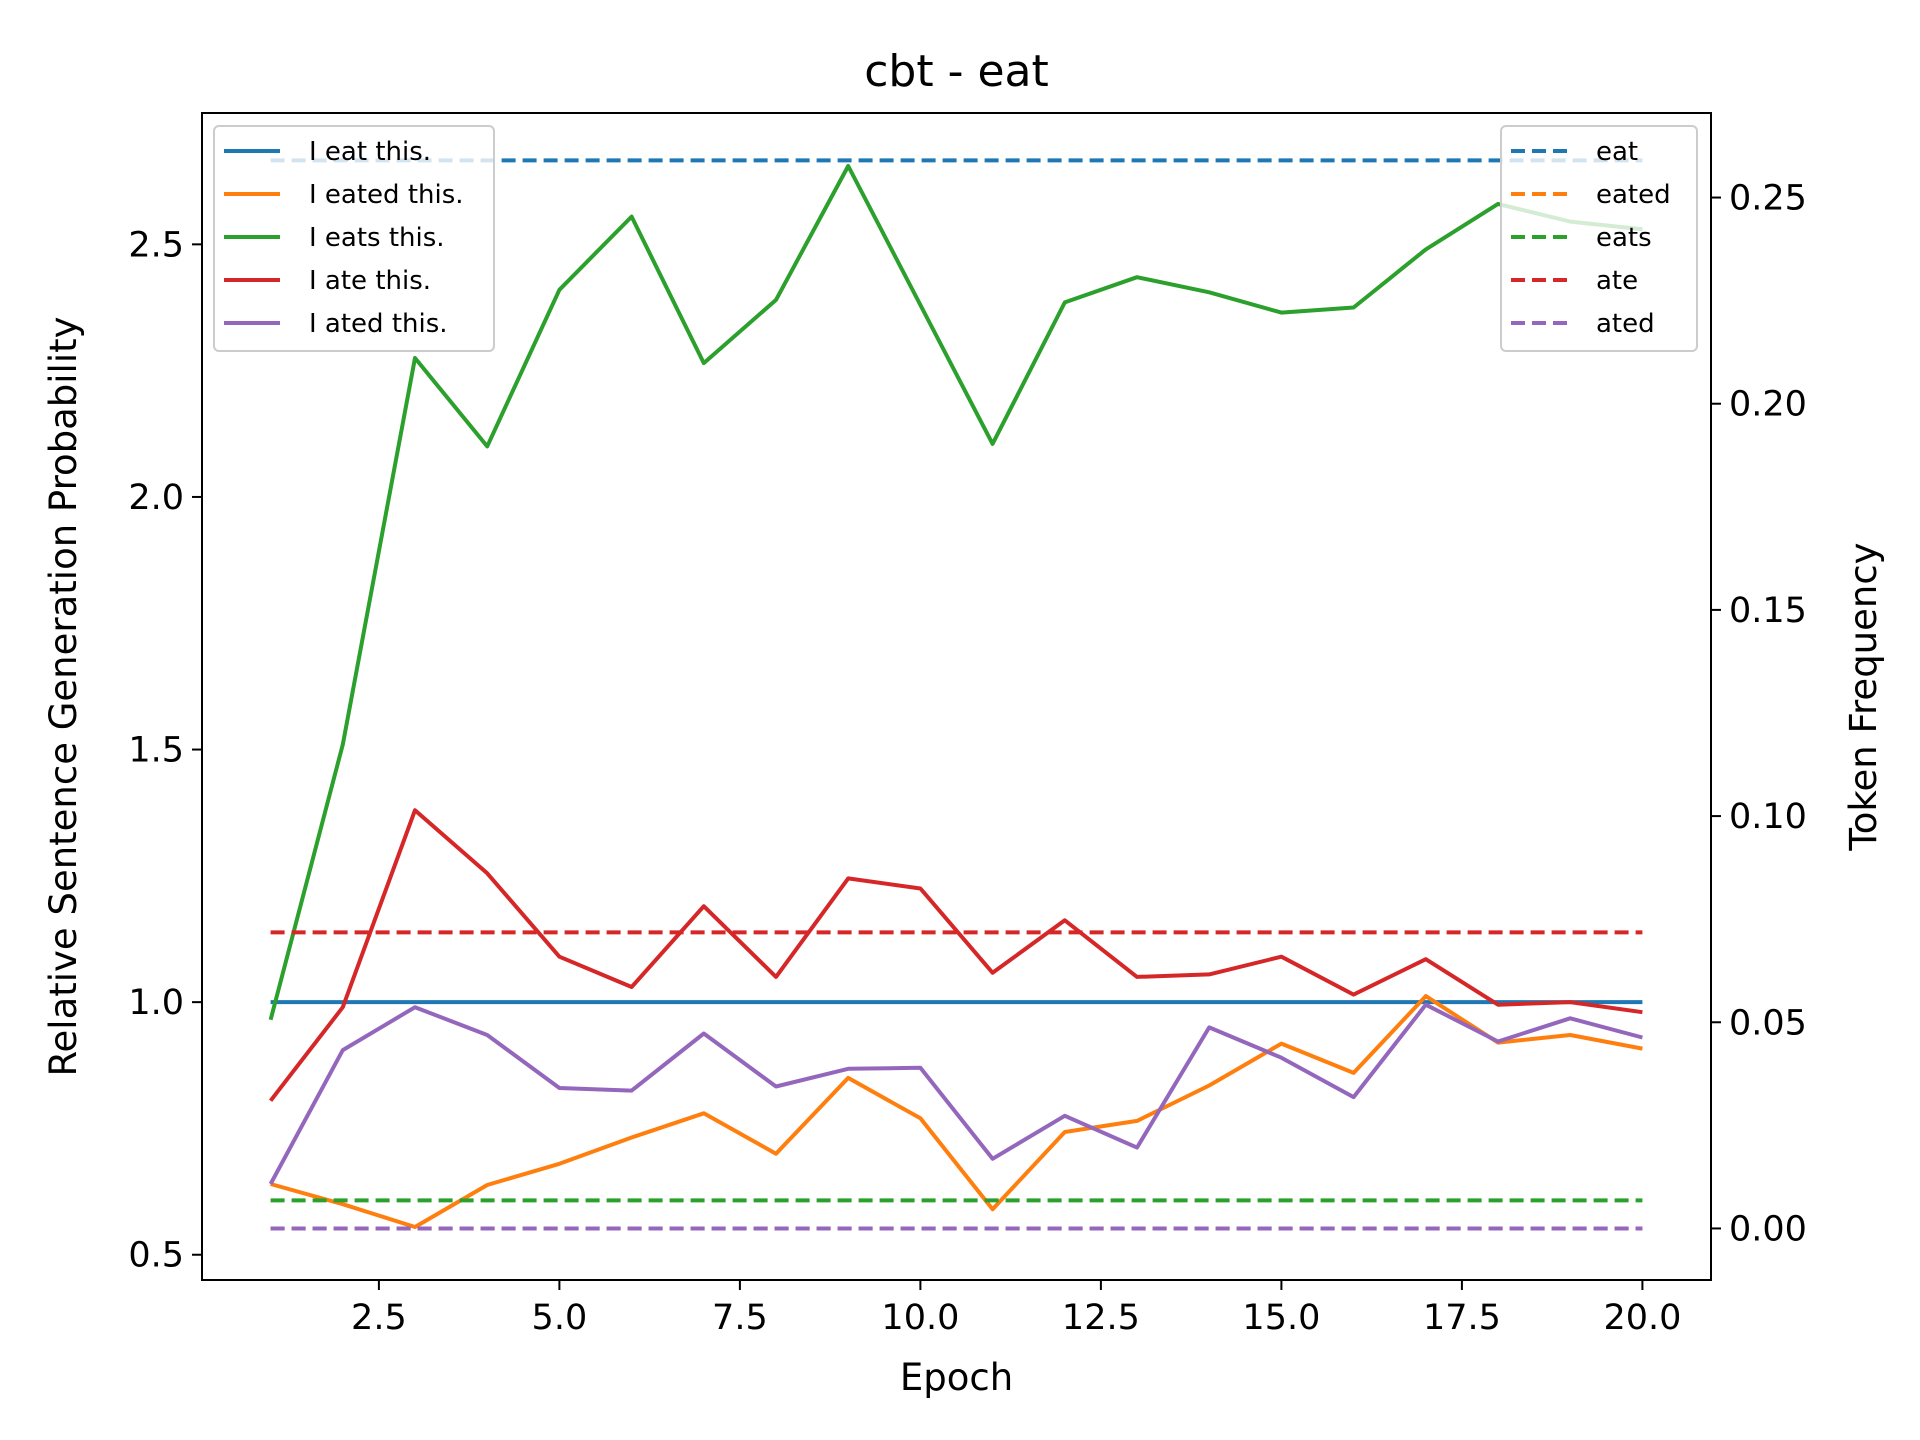 The height and width of the screenshot is (1440, 1920). Describe the element at coordinates (1617, 281) in the screenshot. I see `legend-label-ate: ate` at that location.